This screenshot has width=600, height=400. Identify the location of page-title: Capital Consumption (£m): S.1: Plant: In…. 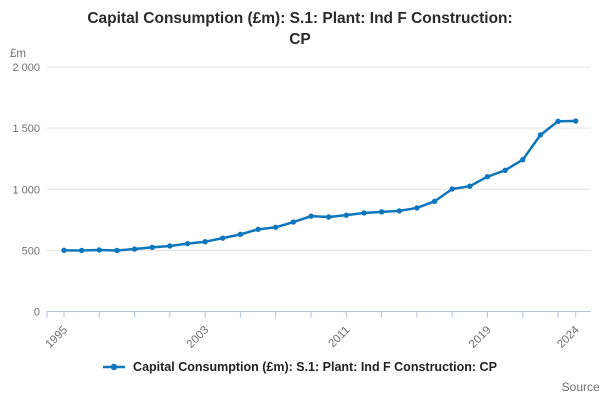
(300, 29).